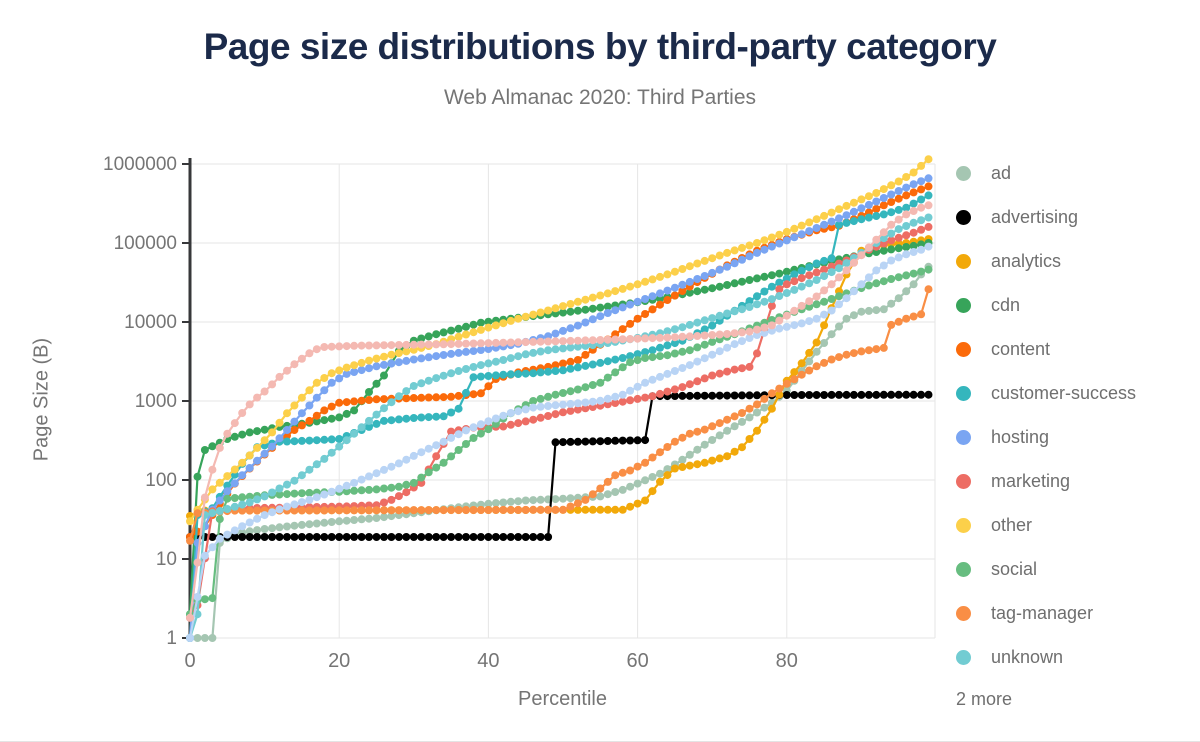 This screenshot has height=742, width=1200. I want to click on legend-label: ad, so click(1001, 172).